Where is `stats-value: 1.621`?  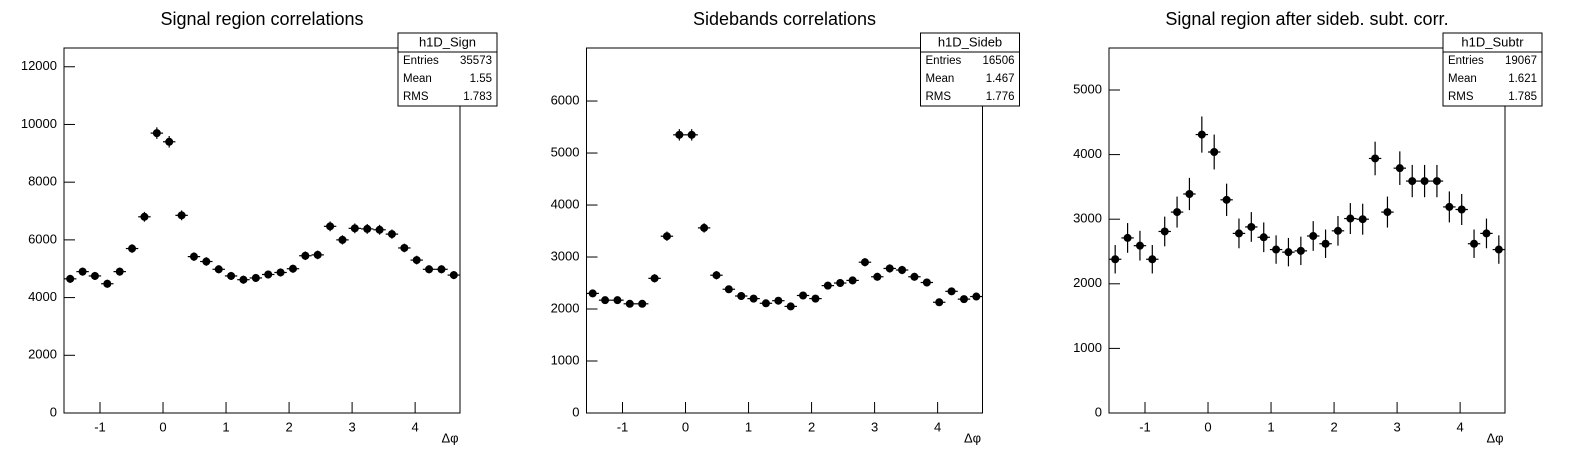 stats-value: 1.621 is located at coordinates (1522, 79).